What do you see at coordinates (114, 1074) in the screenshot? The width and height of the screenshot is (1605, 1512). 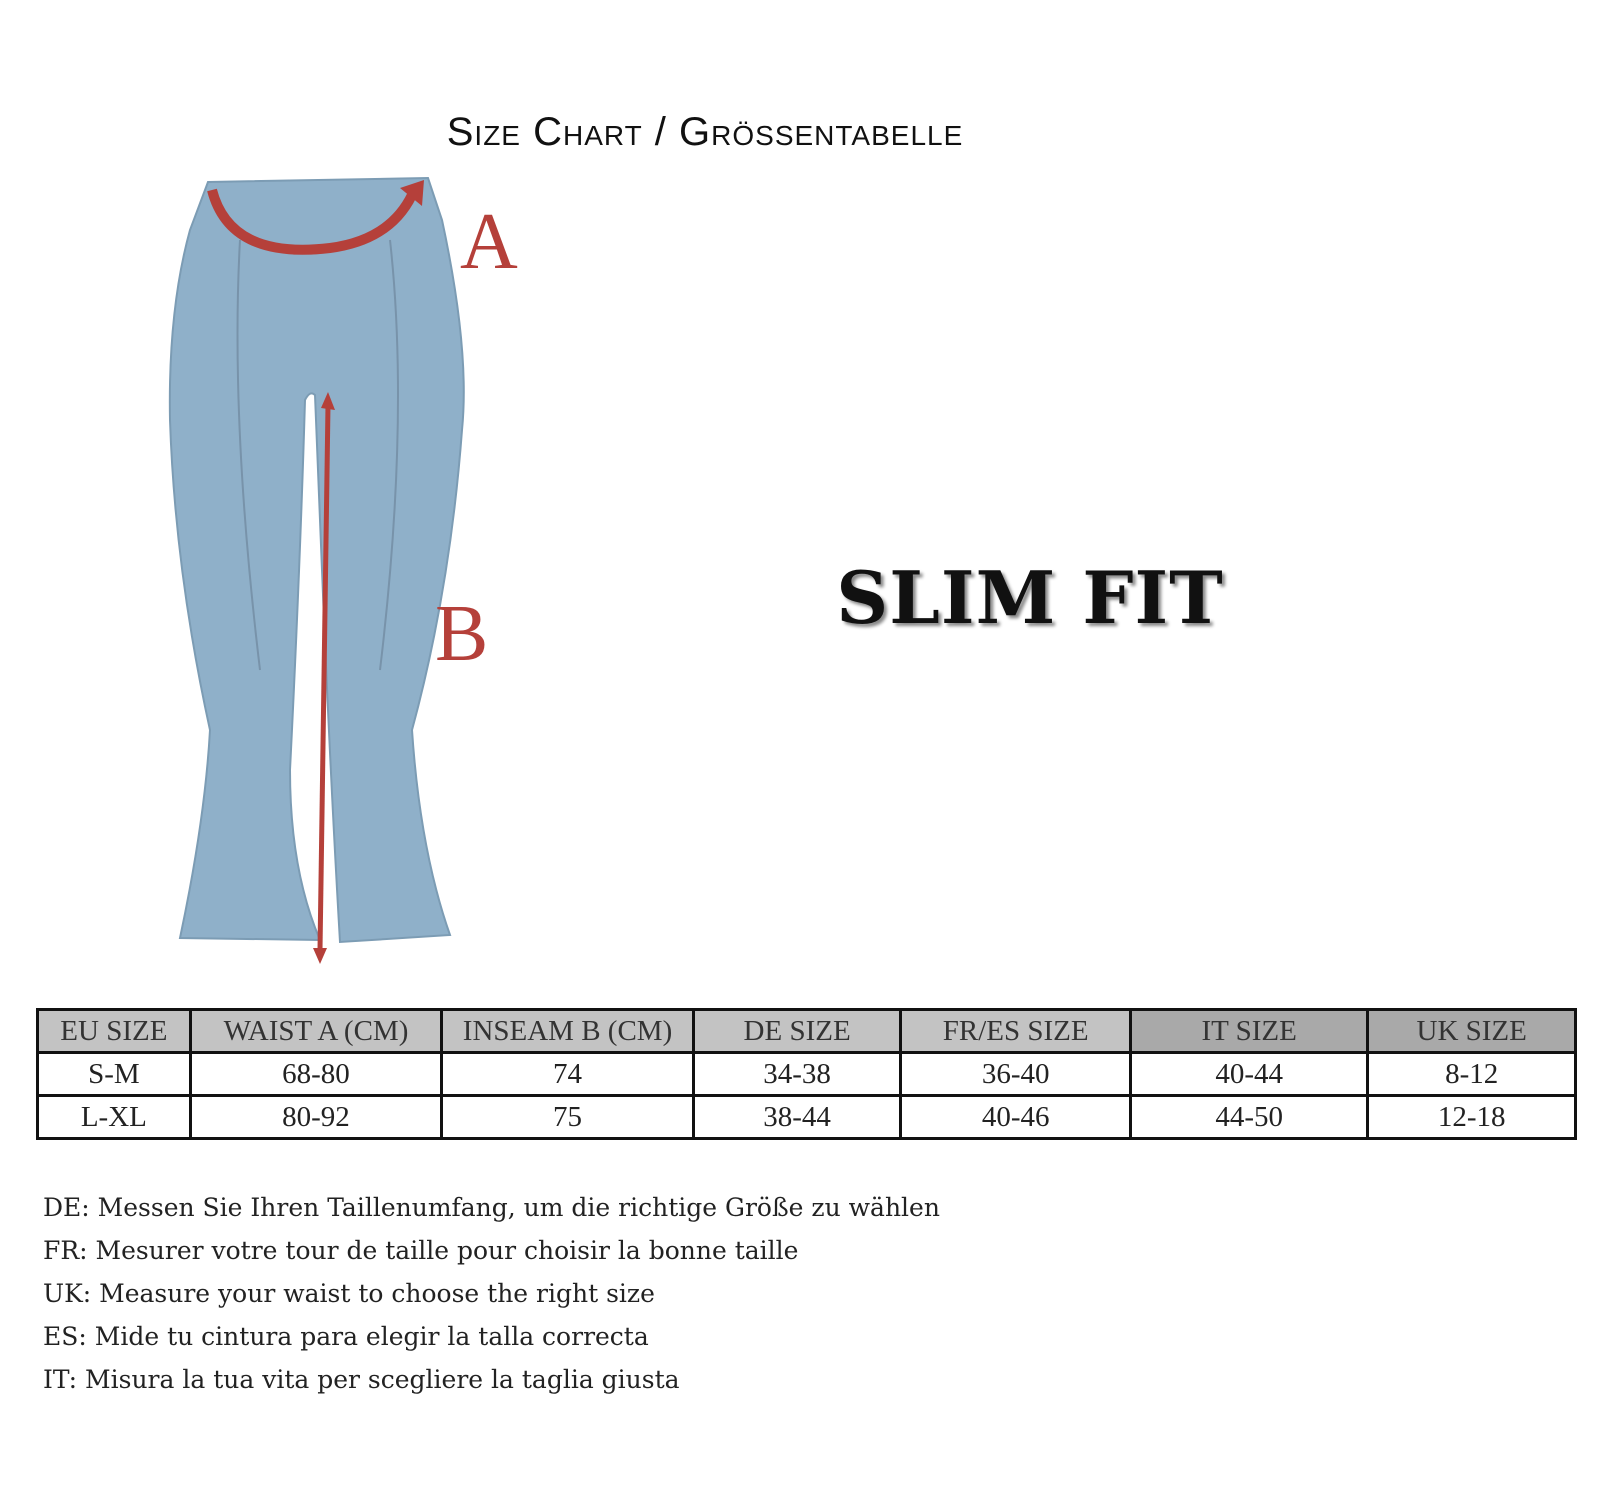 I see `cell: S-M` at bounding box center [114, 1074].